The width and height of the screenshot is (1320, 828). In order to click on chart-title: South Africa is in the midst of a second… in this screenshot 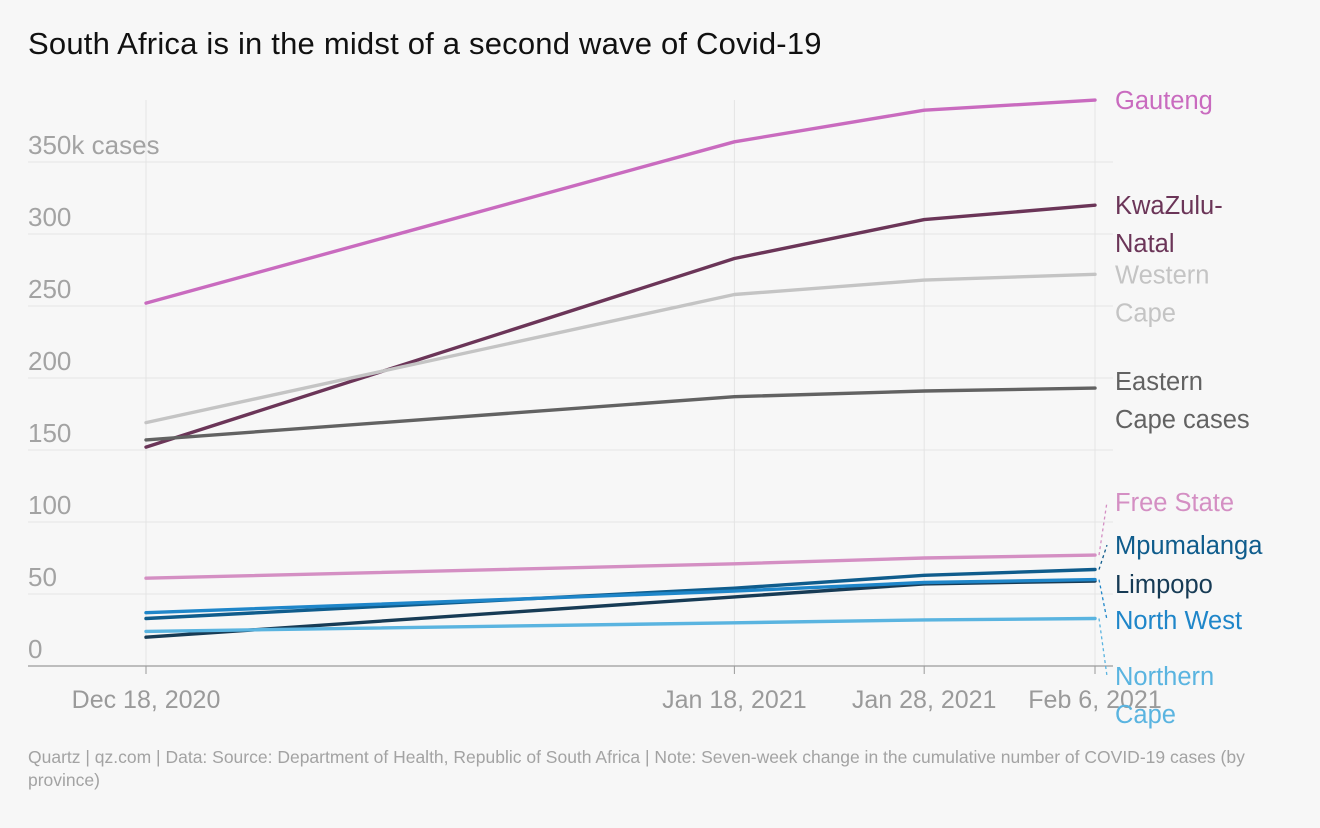, I will do `click(425, 43)`.